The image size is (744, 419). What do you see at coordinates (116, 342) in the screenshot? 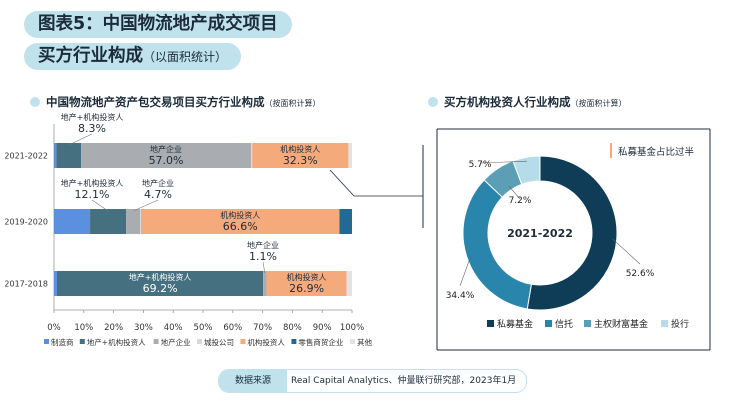
I see `legend-label: 地产+机构投资人` at bounding box center [116, 342].